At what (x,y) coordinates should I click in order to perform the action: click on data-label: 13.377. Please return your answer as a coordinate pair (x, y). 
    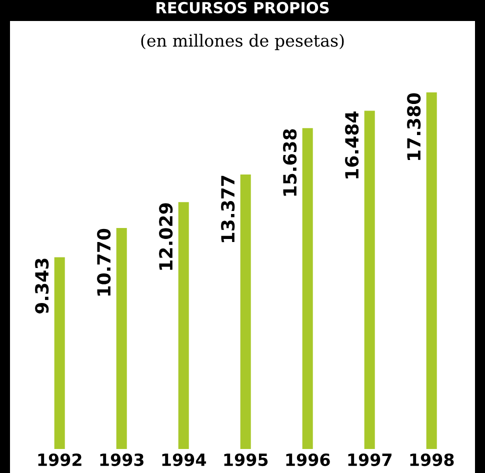
    Looking at the image, I should click on (228, 209).